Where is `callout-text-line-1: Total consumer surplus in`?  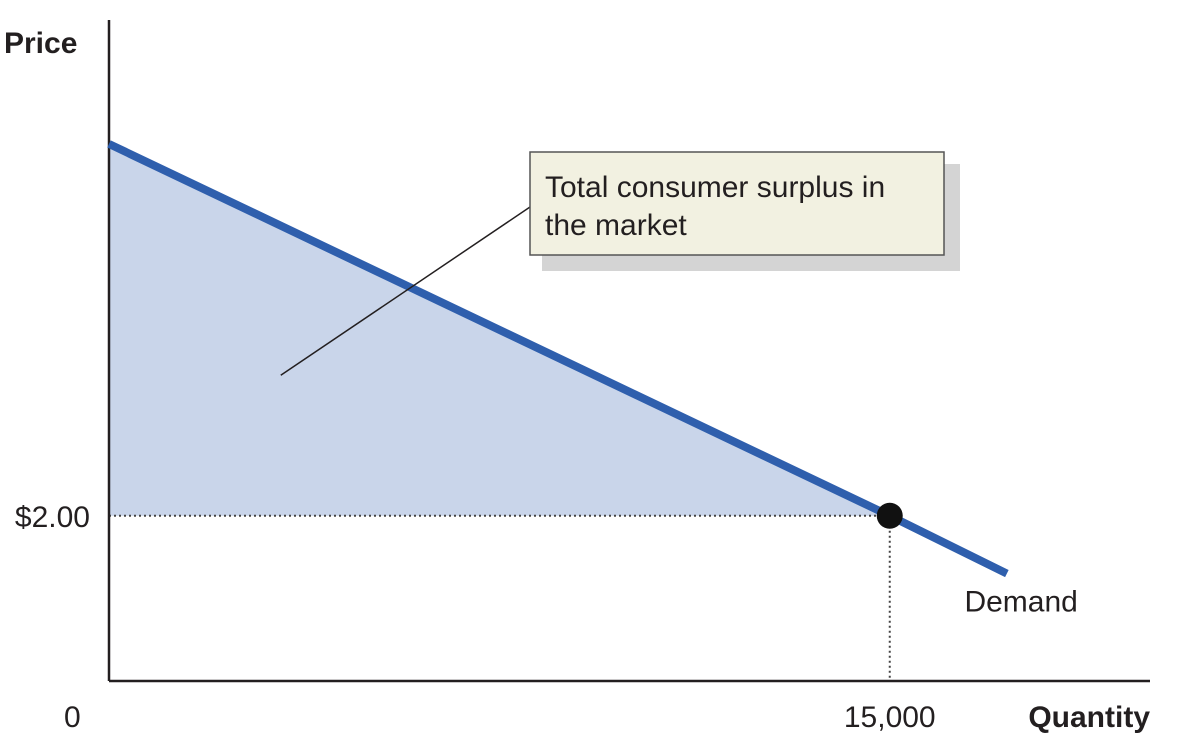 callout-text-line-1: Total consumer surplus in is located at coordinates (715, 187).